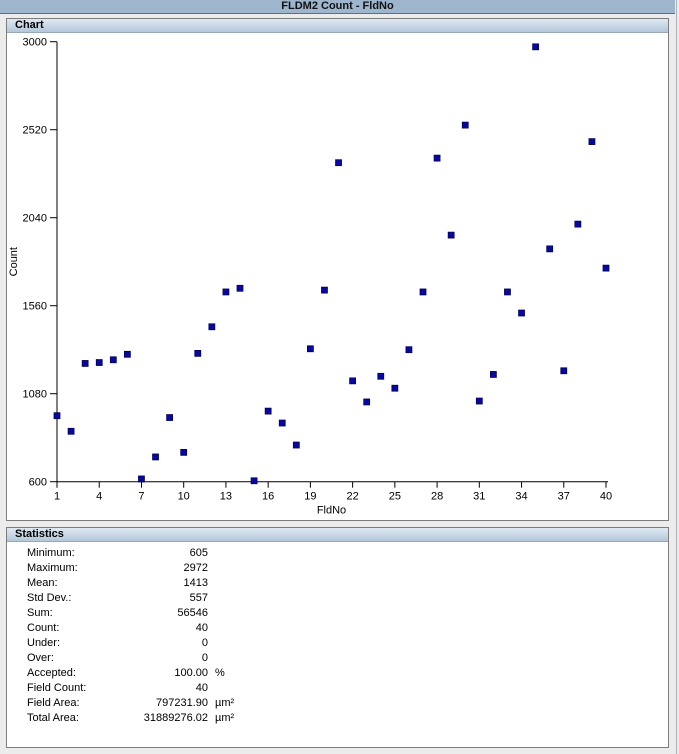 This screenshot has width=679, height=754. Describe the element at coordinates (337, 599) in the screenshot. I see `stat-row: Std Dev.: 557` at that location.